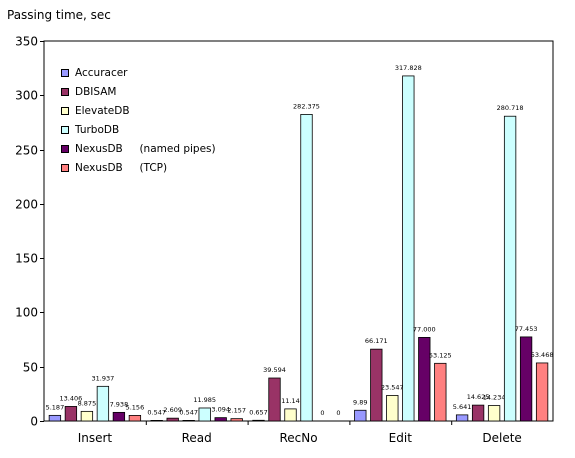  What do you see at coordinates (145, 148) in the screenshot?
I see `legend-label: NexusDB (named pipes)` at bounding box center [145, 148].